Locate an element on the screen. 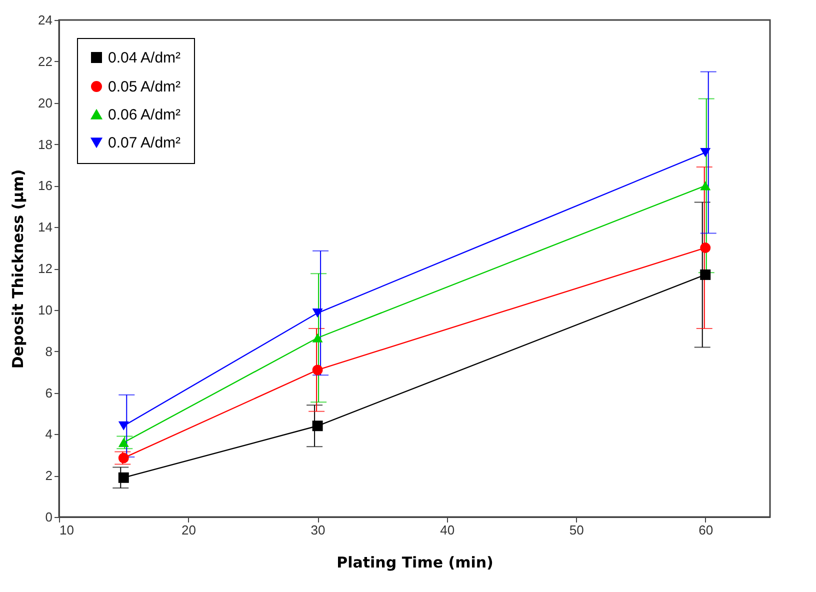 The height and width of the screenshot is (592, 816). y-tick-label: 4 is located at coordinates (48, 434).